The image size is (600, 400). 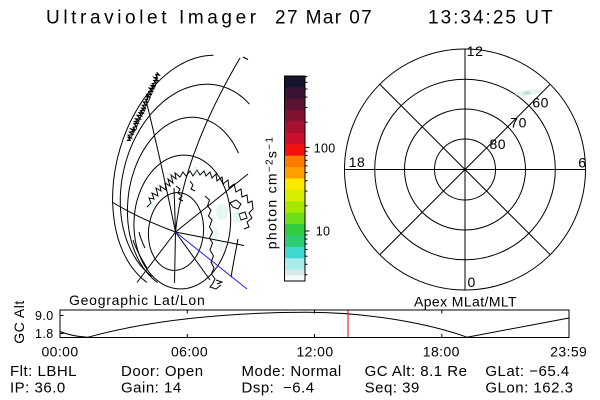 What do you see at coordinates (323, 232) in the screenshot?
I see `svg-text: 10` at bounding box center [323, 232].